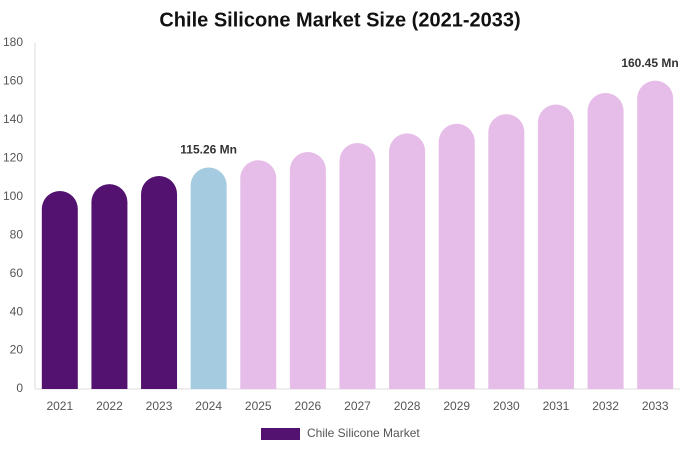  Describe the element at coordinates (556, 406) in the screenshot. I see `x-tick-label: 2031` at that location.